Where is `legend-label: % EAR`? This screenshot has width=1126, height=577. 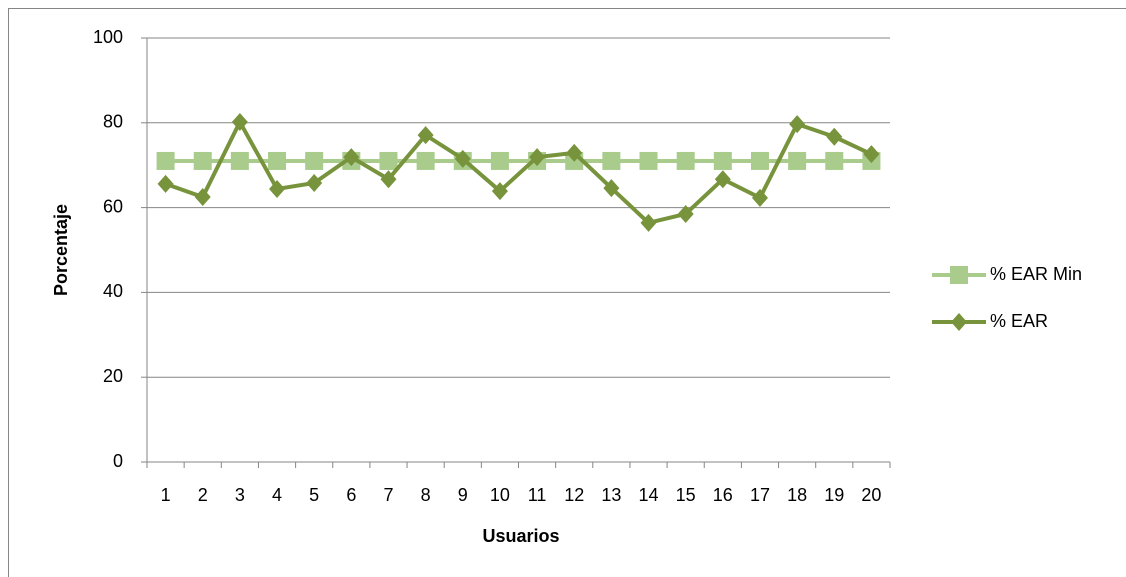 legend-label: % EAR is located at coordinates (1019, 321).